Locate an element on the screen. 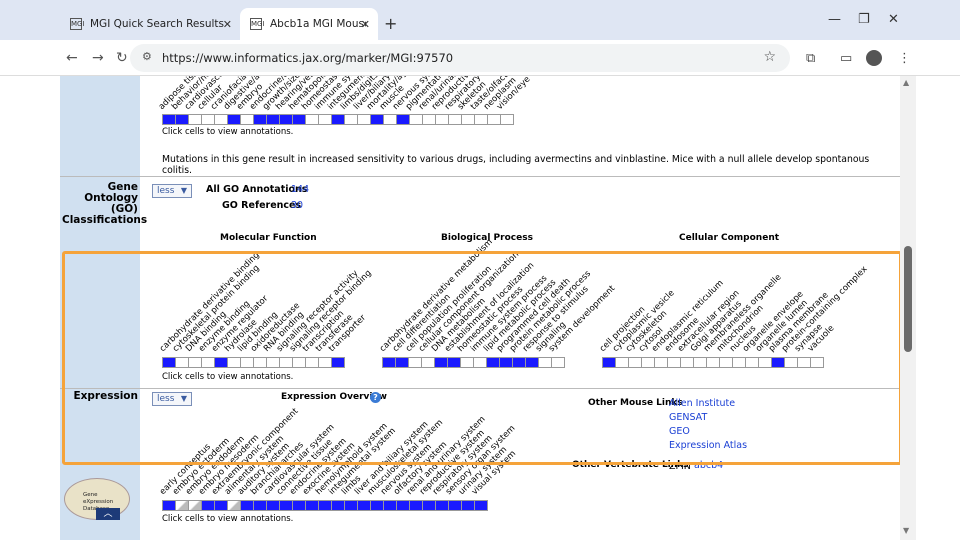 This screenshot has height=540, width=960. mf-grid is located at coordinates (253, 362).